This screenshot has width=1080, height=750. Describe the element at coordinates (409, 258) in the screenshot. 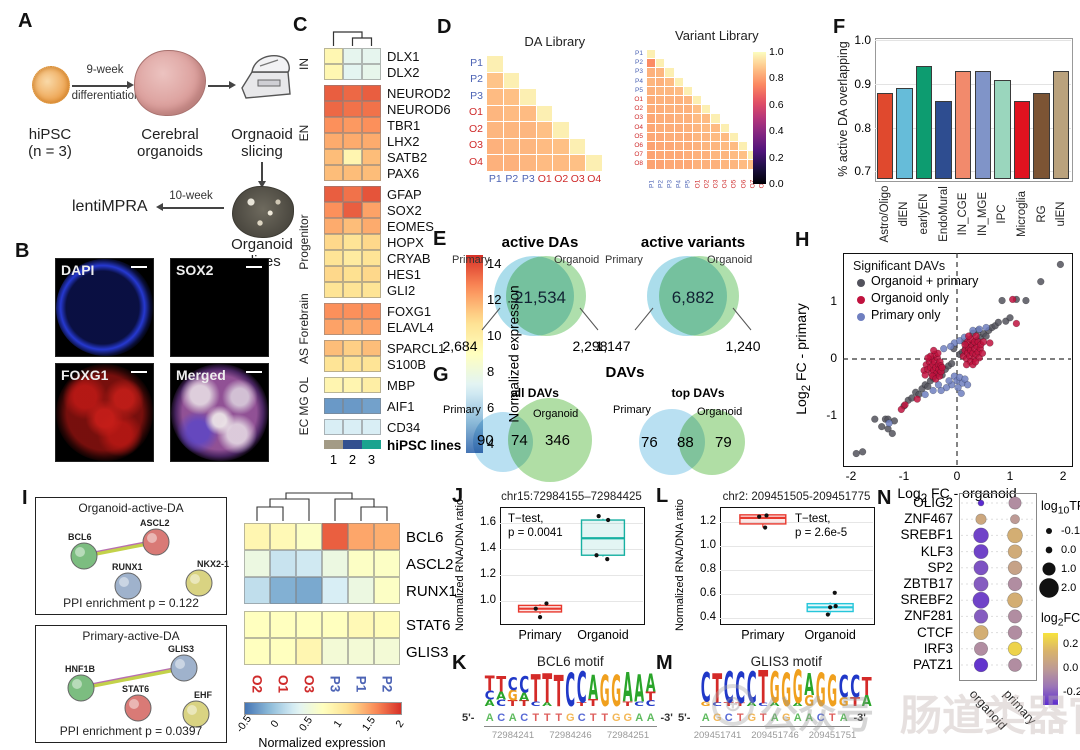

I see `gene-label: CRYAB` at that location.